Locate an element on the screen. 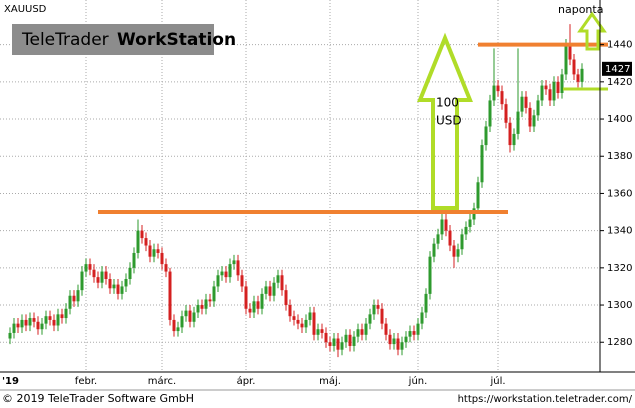 The width and height of the screenshot is (635, 408). y-tick-label: 1300 is located at coordinates (619, 305).